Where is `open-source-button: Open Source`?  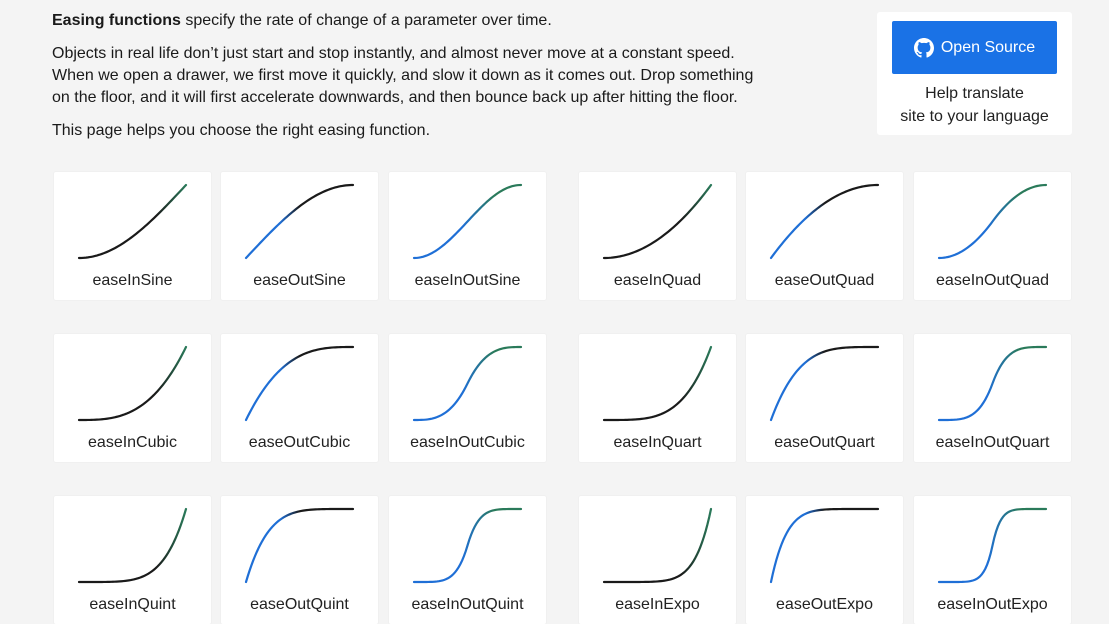
open-source-button: Open Source is located at coordinates (974, 47).